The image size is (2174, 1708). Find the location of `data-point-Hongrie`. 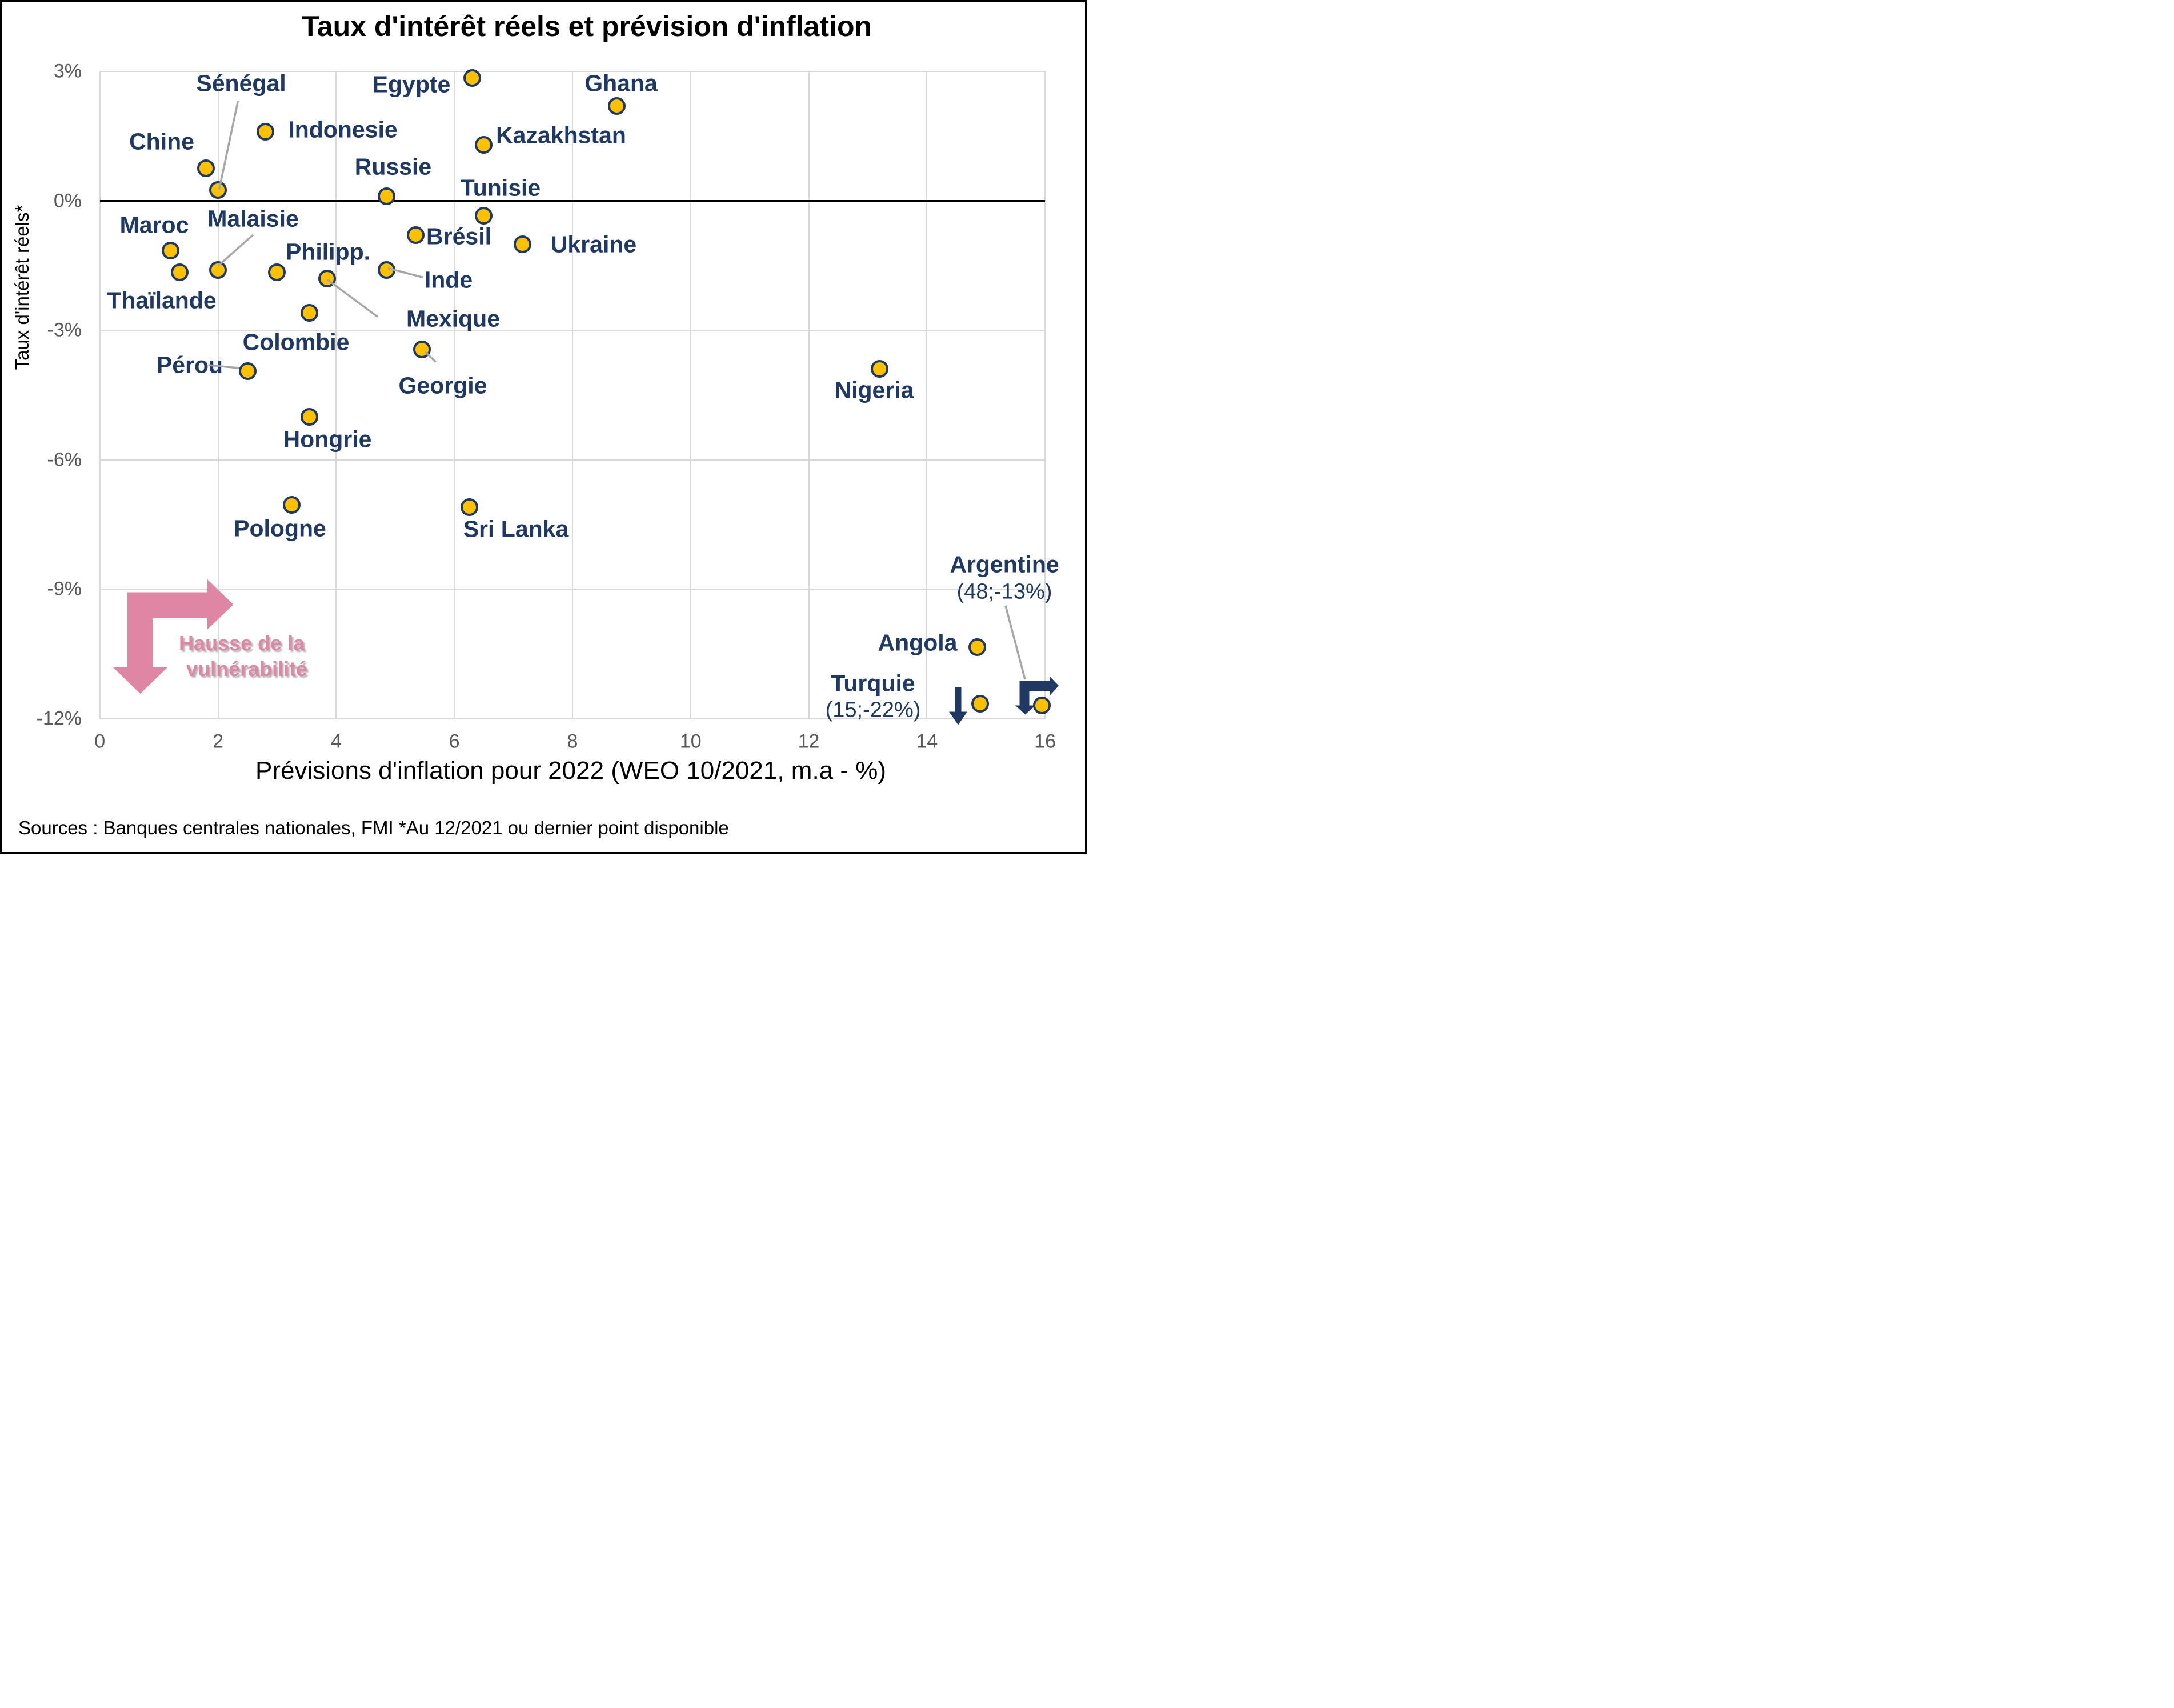

data-point-Hongrie is located at coordinates (310, 416).